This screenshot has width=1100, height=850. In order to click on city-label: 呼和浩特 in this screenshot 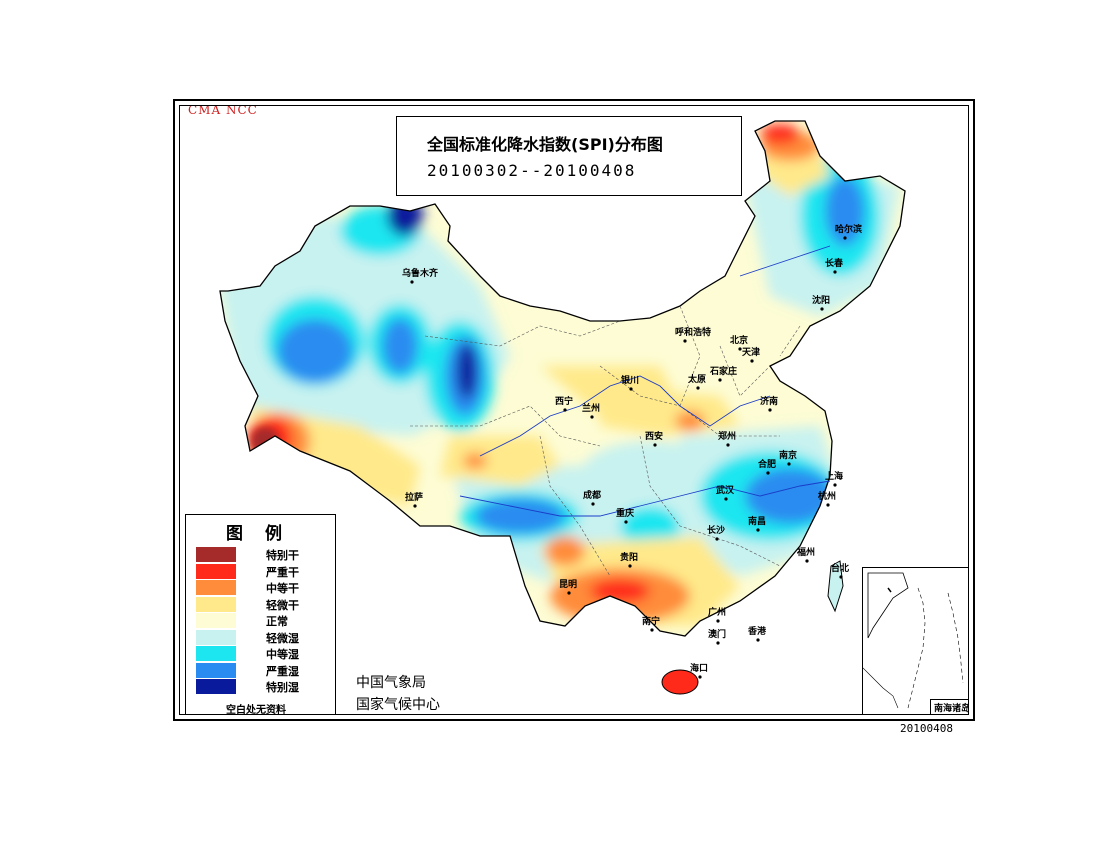, I will do `click(693, 332)`.